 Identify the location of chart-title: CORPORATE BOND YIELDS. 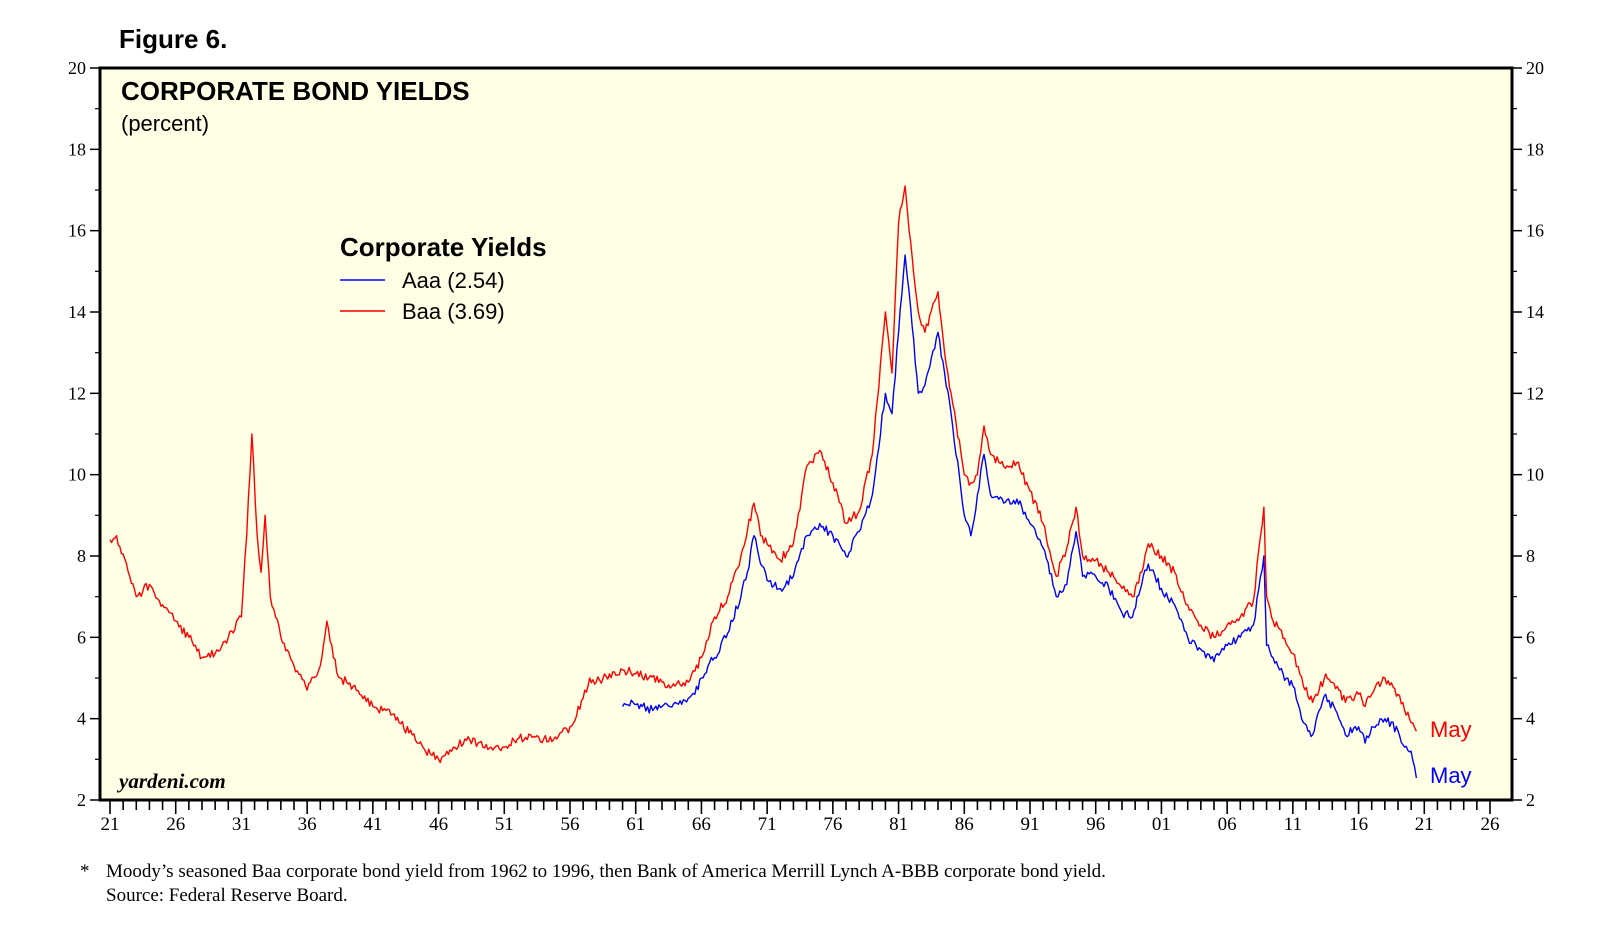
(295, 91).